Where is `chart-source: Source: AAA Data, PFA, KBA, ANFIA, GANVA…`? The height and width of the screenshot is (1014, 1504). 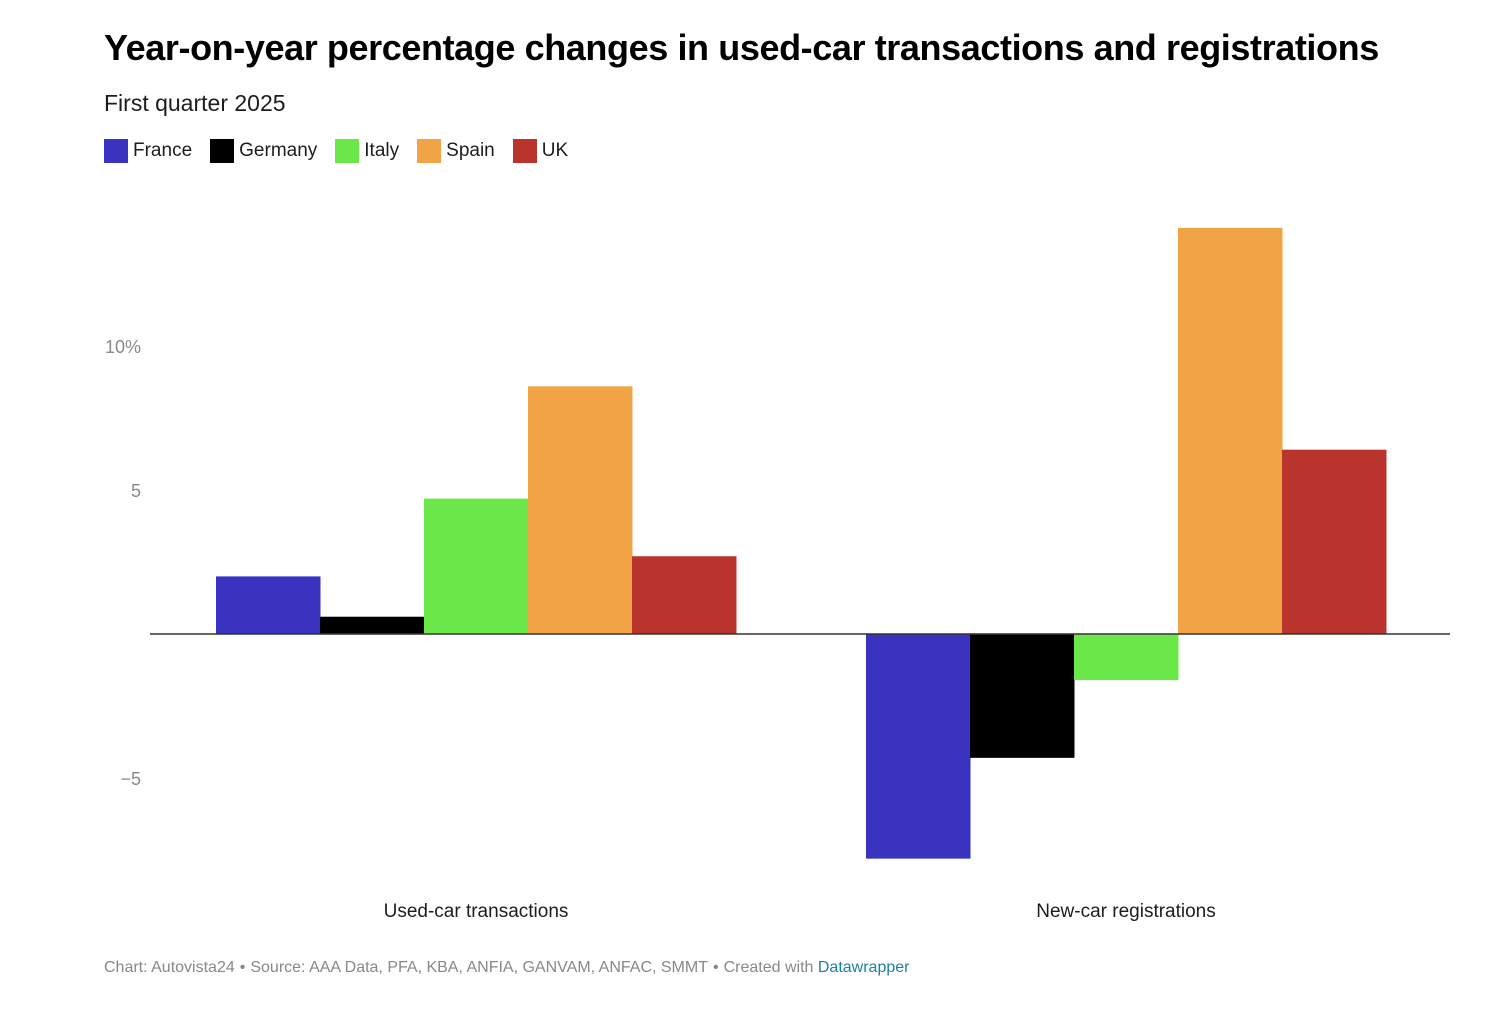
chart-source: Source: AAA Data, PFA, KBA, ANFIA, GANVA… is located at coordinates (479, 967).